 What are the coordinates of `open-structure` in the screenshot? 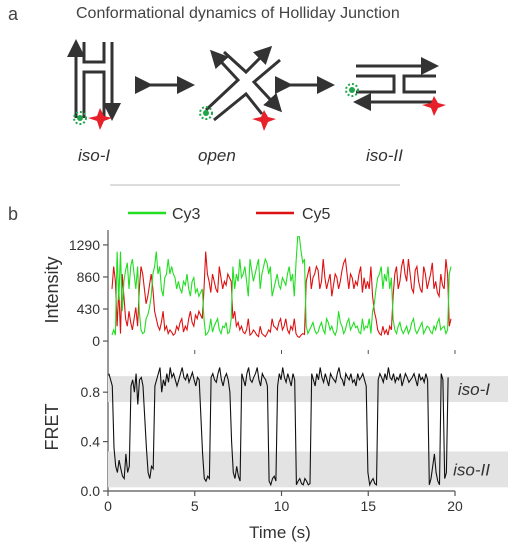 It's located at (243, 83).